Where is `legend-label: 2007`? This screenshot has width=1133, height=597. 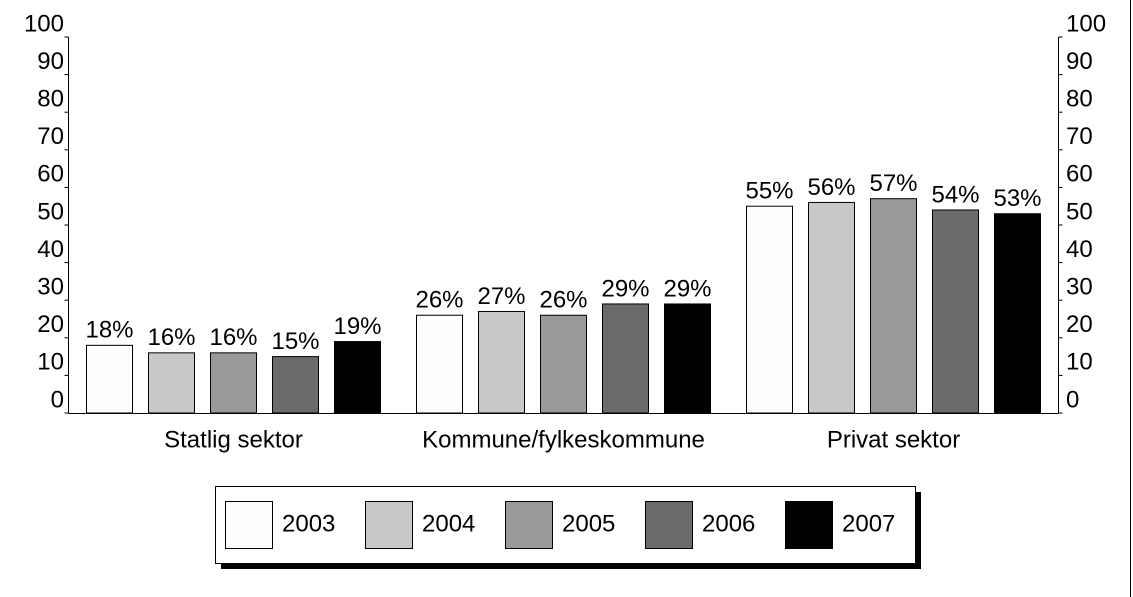
legend-label: 2007 is located at coordinates (868, 523).